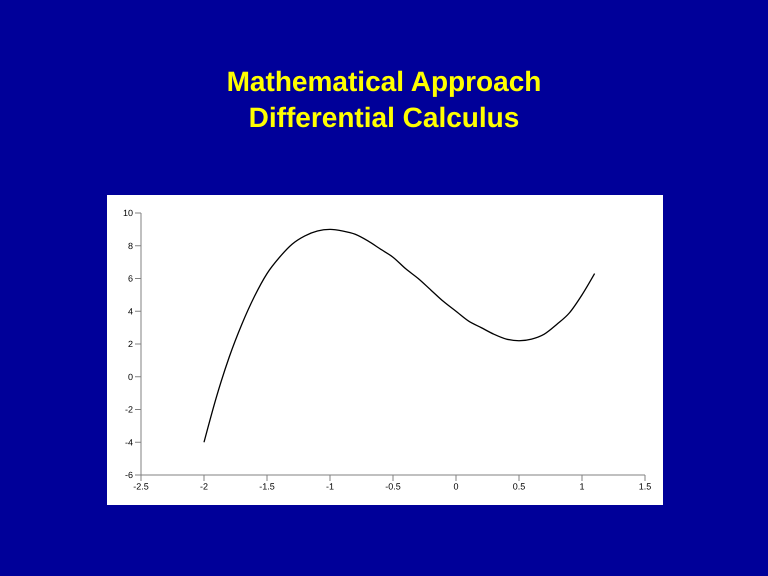 This screenshot has height=576, width=768. I want to click on y-tick-label: 8, so click(130, 245).